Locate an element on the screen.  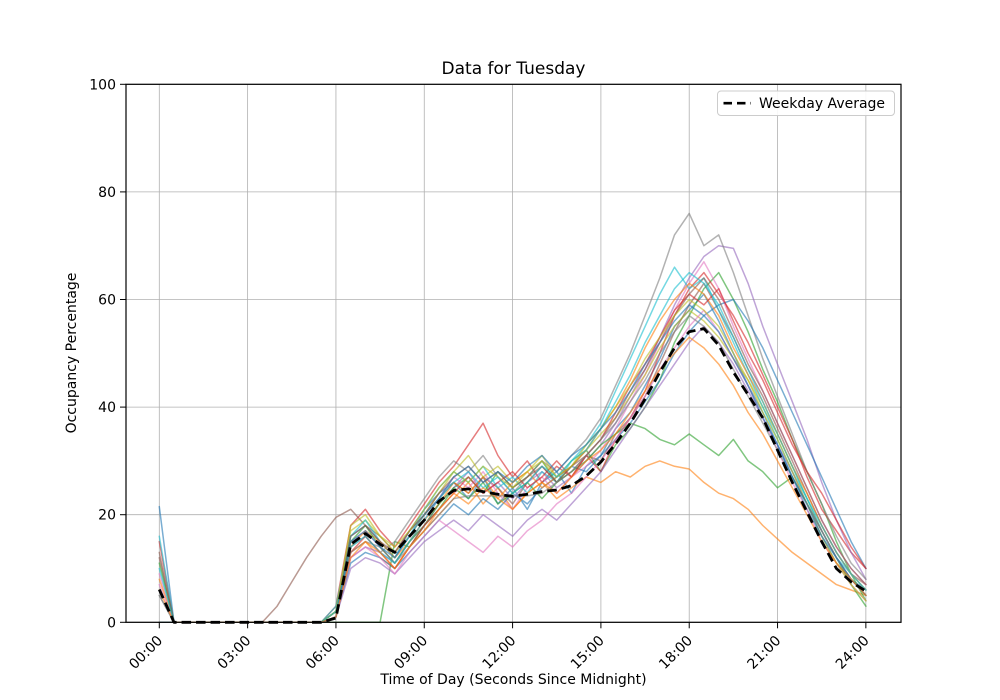
y-tick-labels: 0 20 40 60 80 100 is located at coordinates (102, 354).